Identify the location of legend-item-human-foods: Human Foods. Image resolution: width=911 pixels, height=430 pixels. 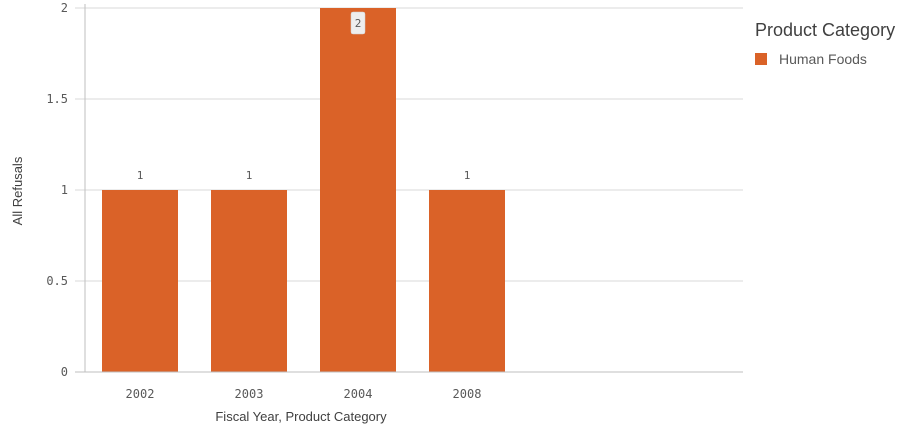
(825, 59).